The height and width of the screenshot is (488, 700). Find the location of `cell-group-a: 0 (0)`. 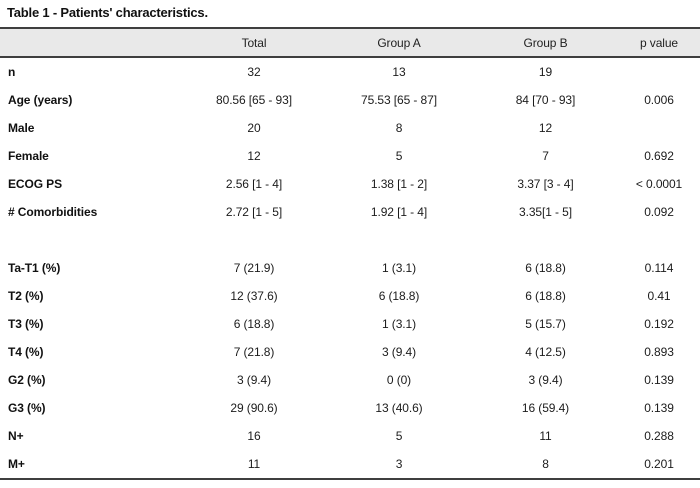

cell-group-a: 0 (0) is located at coordinates (399, 380).